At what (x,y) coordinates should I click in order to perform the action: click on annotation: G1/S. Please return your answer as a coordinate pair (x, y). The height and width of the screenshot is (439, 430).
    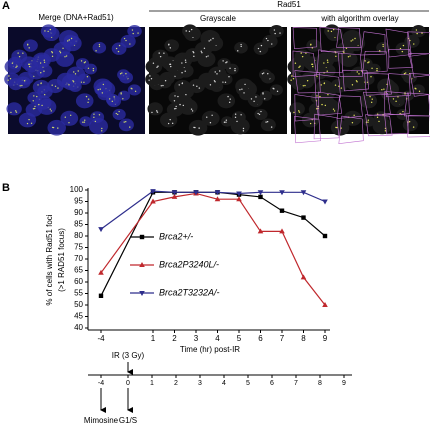
    Looking at the image, I should click on (128, 420).